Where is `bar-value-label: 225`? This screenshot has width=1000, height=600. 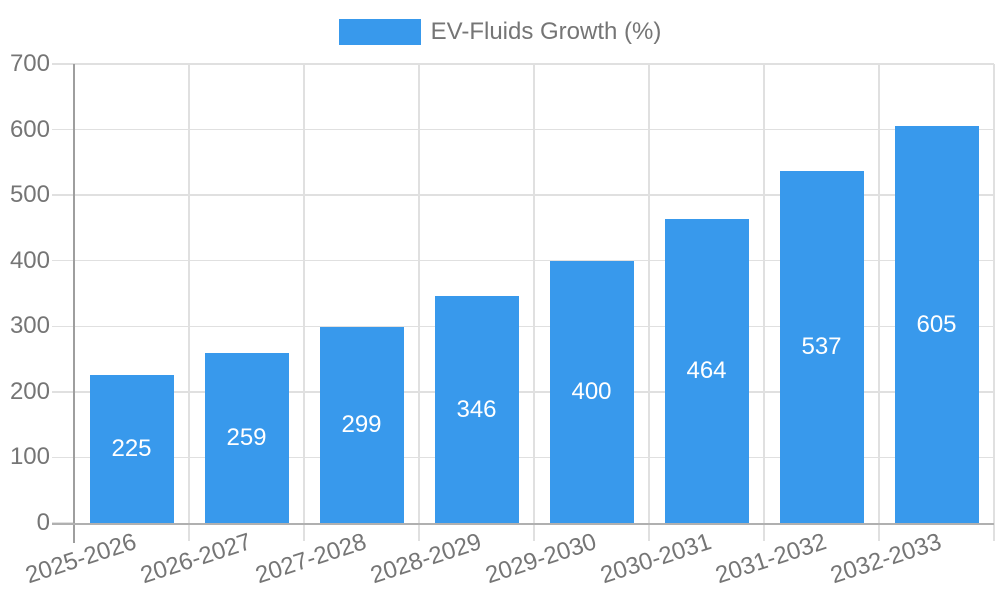 bar-value-label: 225 is located at coordinates (131, 449).